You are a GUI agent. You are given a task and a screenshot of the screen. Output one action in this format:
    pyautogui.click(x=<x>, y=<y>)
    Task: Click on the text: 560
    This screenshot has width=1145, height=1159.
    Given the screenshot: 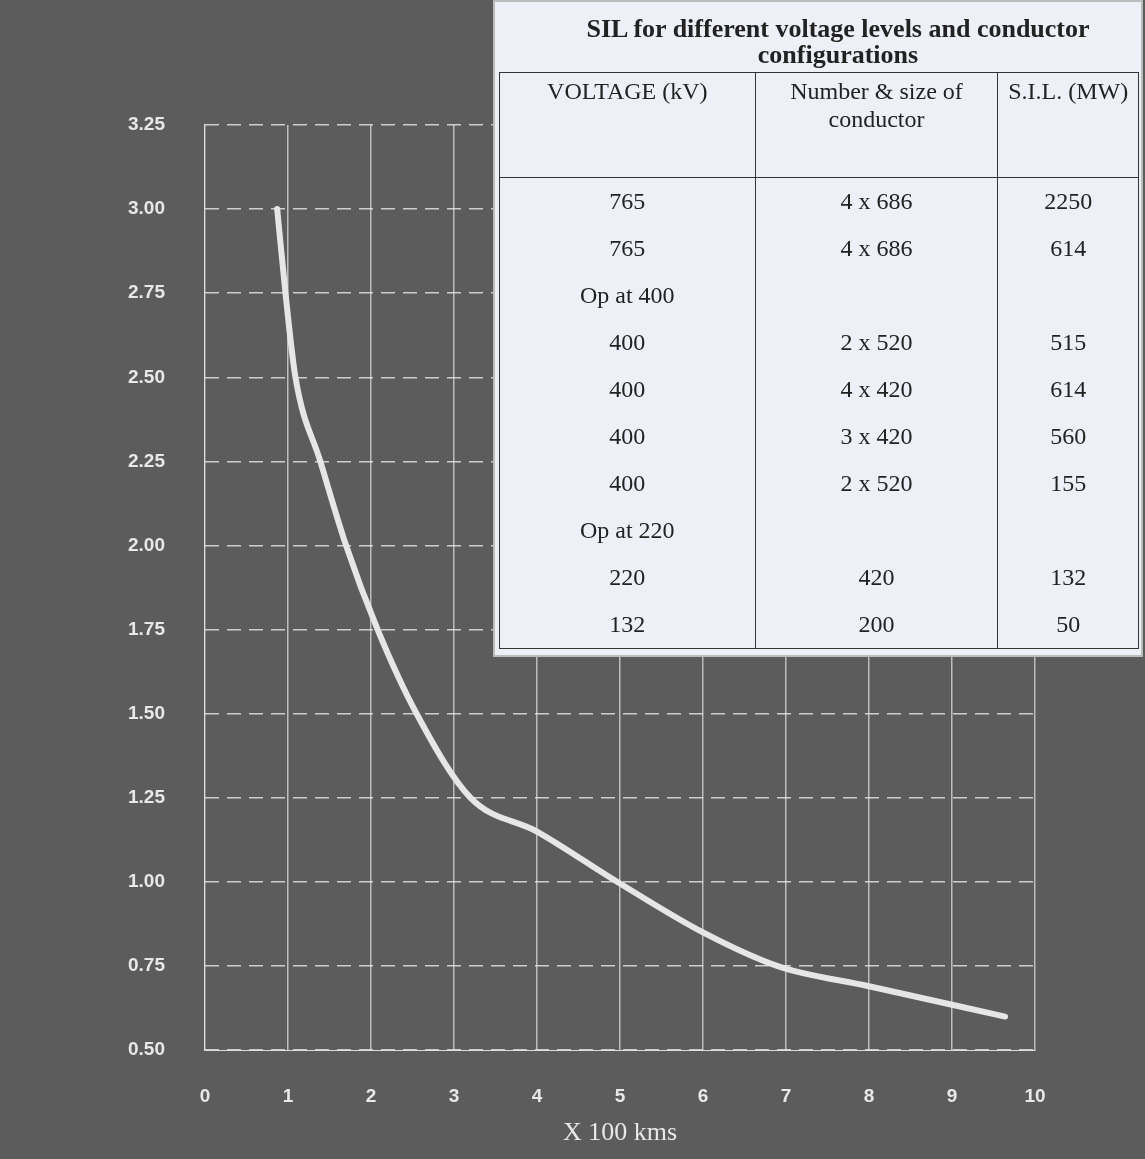 What is the action you would take?
    pyautogui.click(x=1068, y=436)
    